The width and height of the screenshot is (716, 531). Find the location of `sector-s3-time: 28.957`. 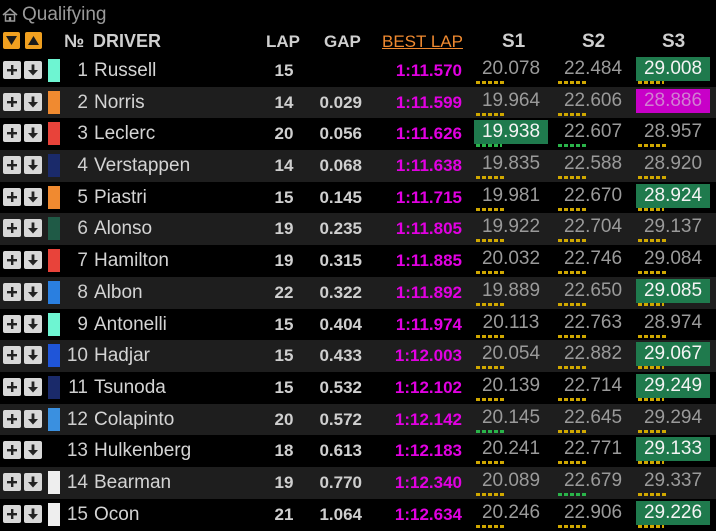

sector-s3-time: 28.957 is located at coordinates (673, 132).